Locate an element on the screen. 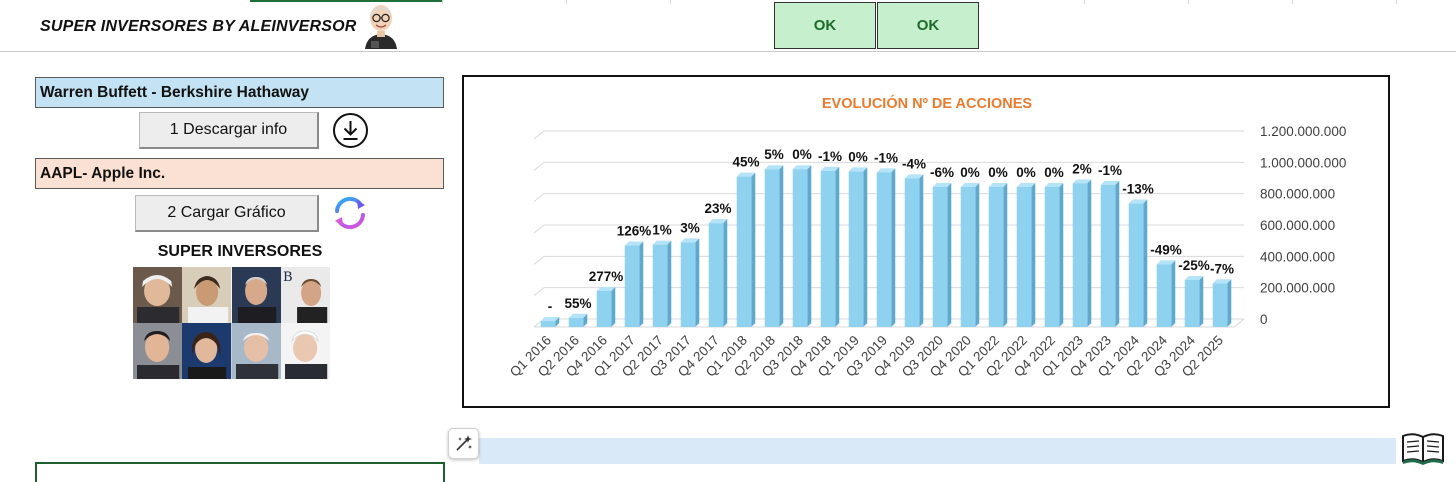 This screenshot has width=1456, height=482. book-icon is located at coordinates (1423, 448).